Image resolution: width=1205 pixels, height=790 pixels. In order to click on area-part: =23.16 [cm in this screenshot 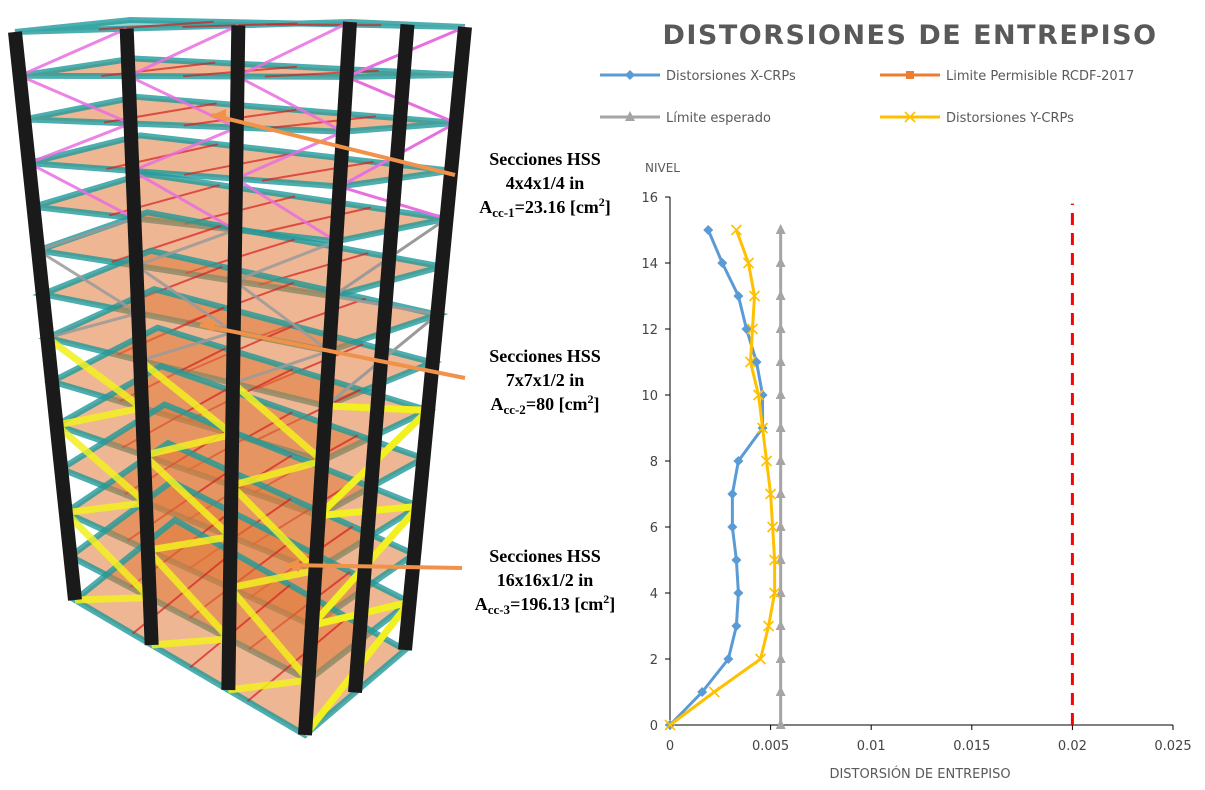, I will do `click(557, 207)`.